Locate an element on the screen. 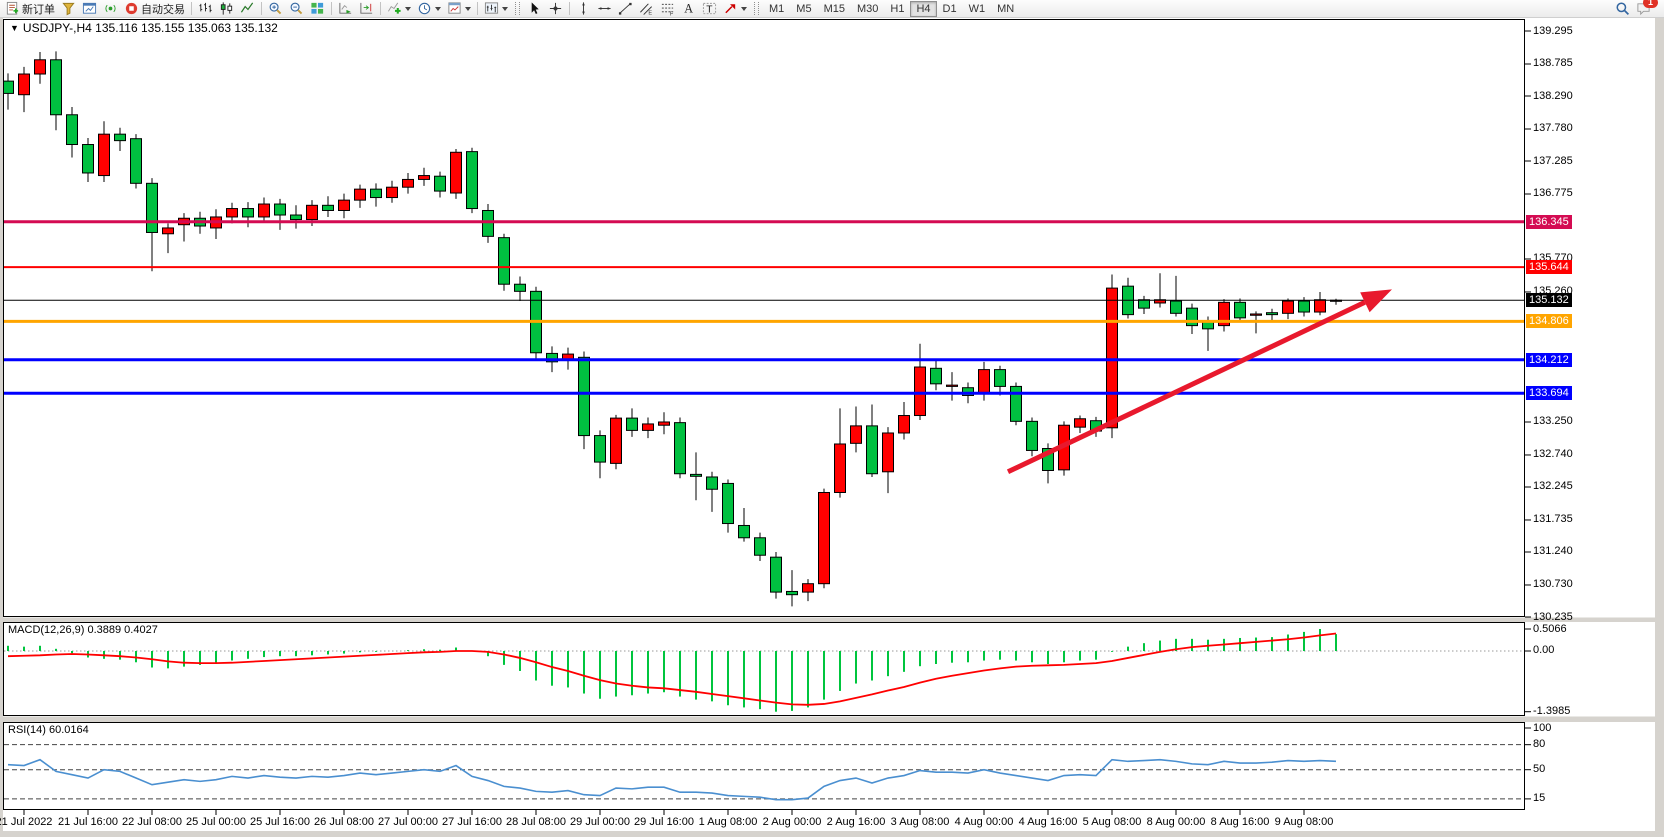 The image size is (1664, 837). hline-button is located at coordinates (604, 9).